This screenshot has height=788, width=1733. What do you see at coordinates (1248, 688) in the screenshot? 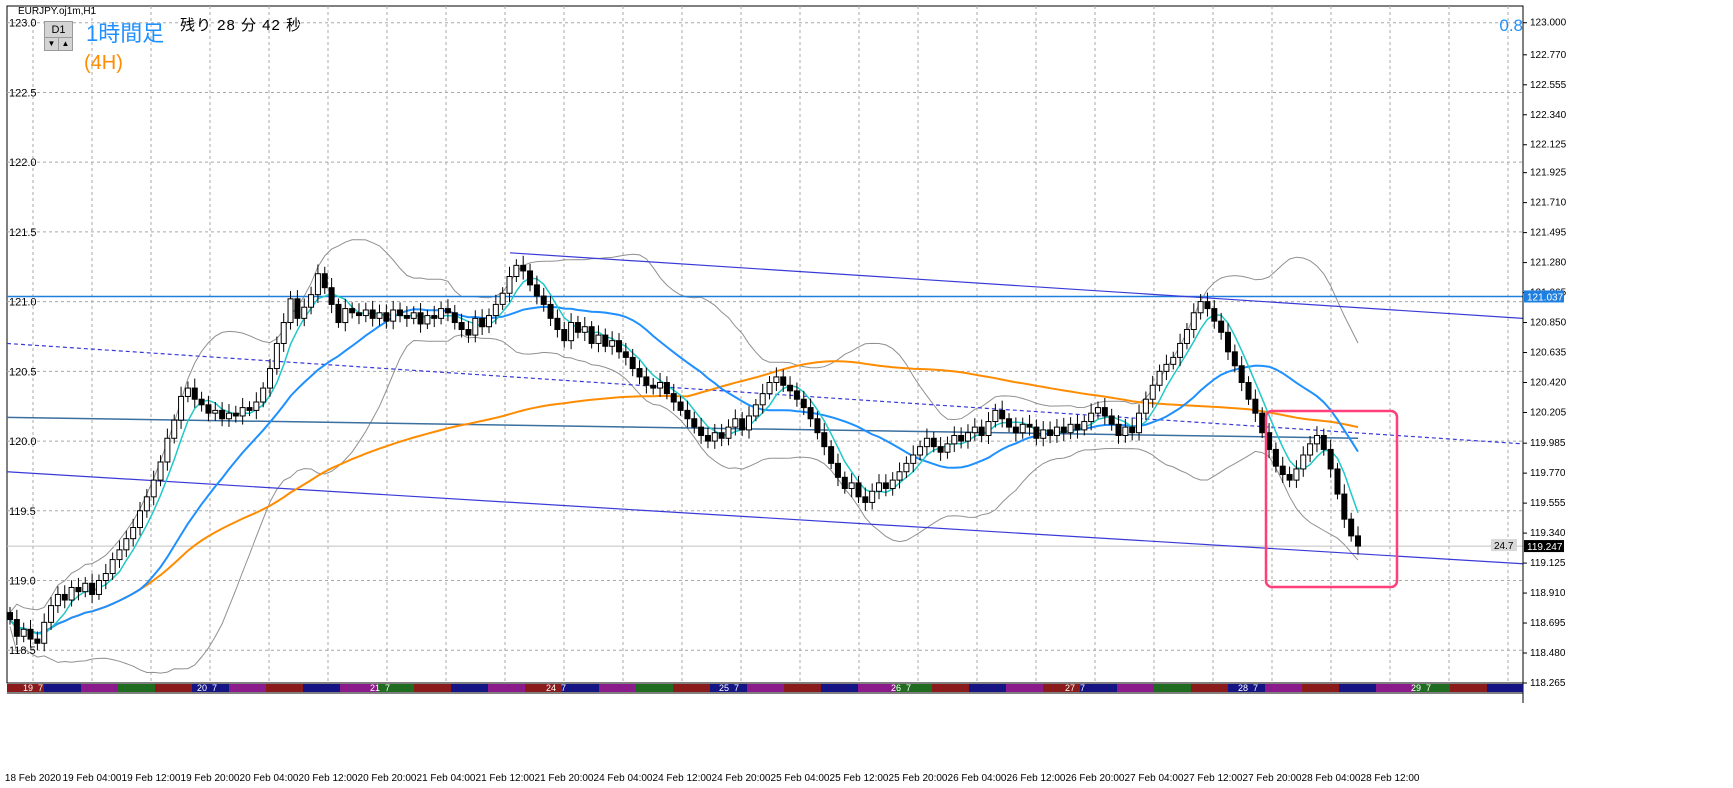
I see `day-marker: 28_7` at bounding box center [1248, 688].